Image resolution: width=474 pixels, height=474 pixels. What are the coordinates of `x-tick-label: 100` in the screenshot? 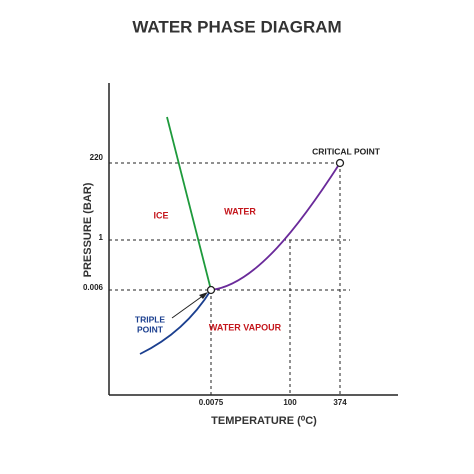 It's located at (290, 402).